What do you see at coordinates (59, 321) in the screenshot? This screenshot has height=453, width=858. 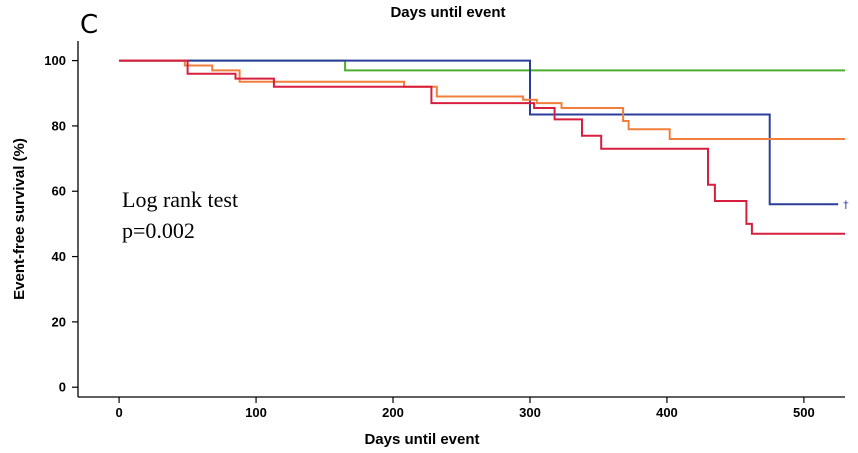 I see `y-tick-label: 20` at bounding box center [59, 321].